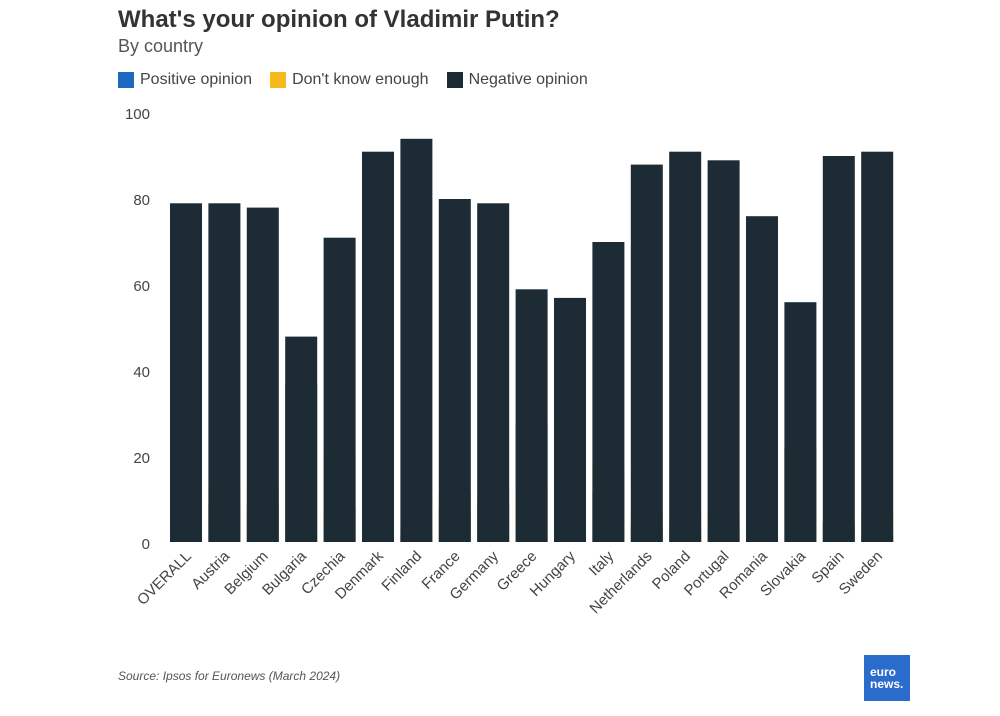 The width and height of the screenshot is (1000, 716). What do you see at coordinates (887, 684) in the screenshot?
I see `logo-line2: news.` at bounding box center [887, 684].